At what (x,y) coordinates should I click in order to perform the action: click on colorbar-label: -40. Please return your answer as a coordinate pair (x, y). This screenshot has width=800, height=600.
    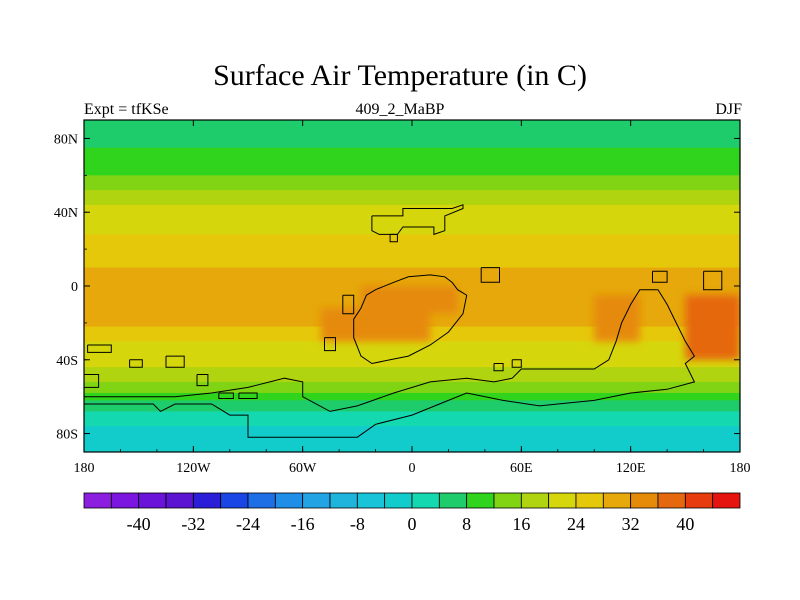
    Looking at the image, I should click on (139, 524).